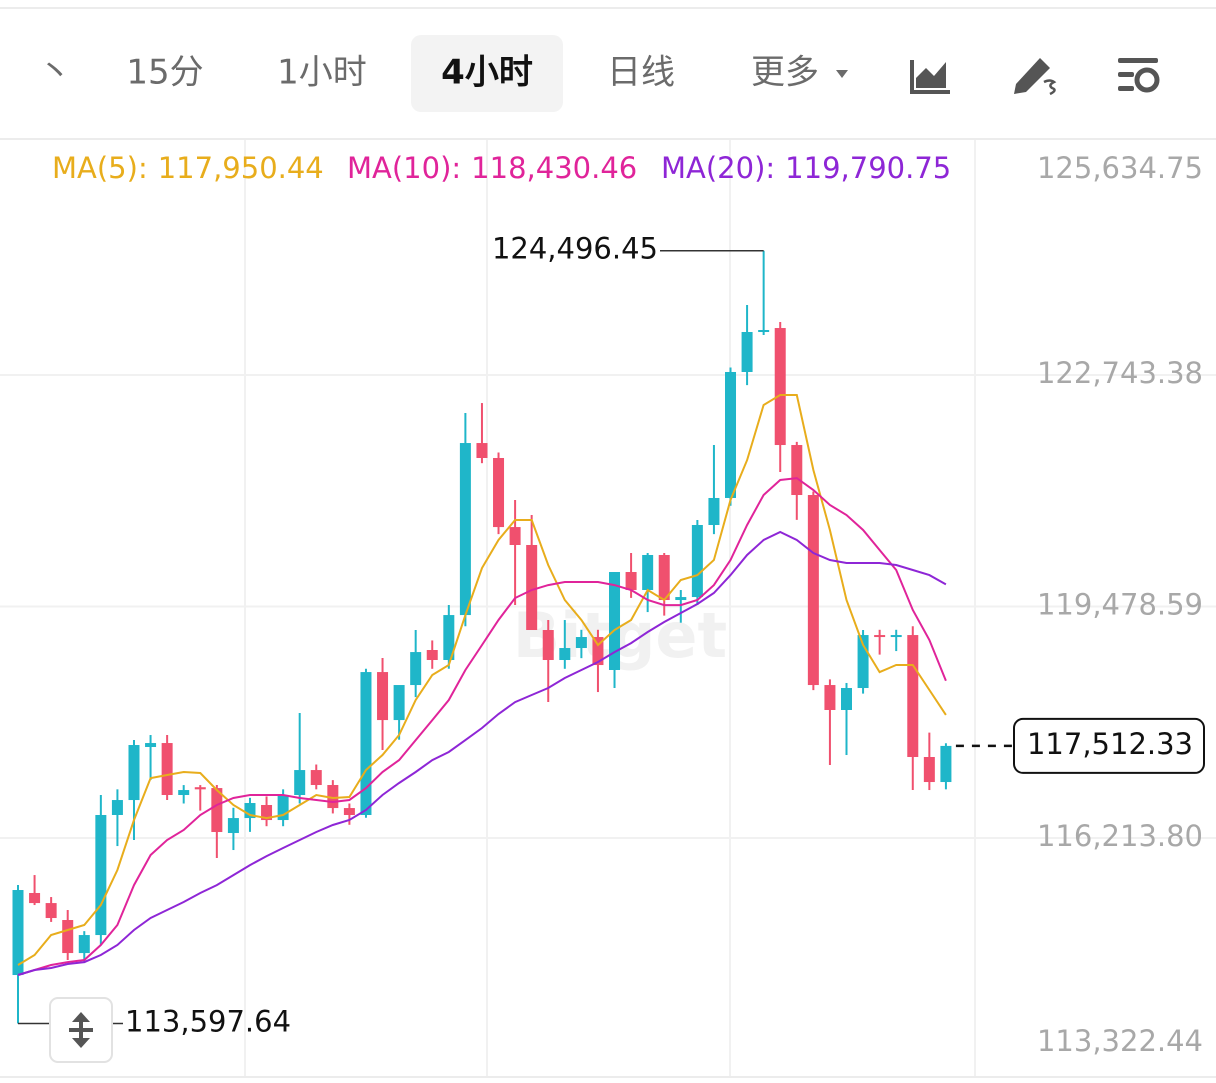 This screenshot has width=1216, height=1083. Describe the element at coordinates (930, 77) in the screenshot. I see `chart-type-icon` at that location.